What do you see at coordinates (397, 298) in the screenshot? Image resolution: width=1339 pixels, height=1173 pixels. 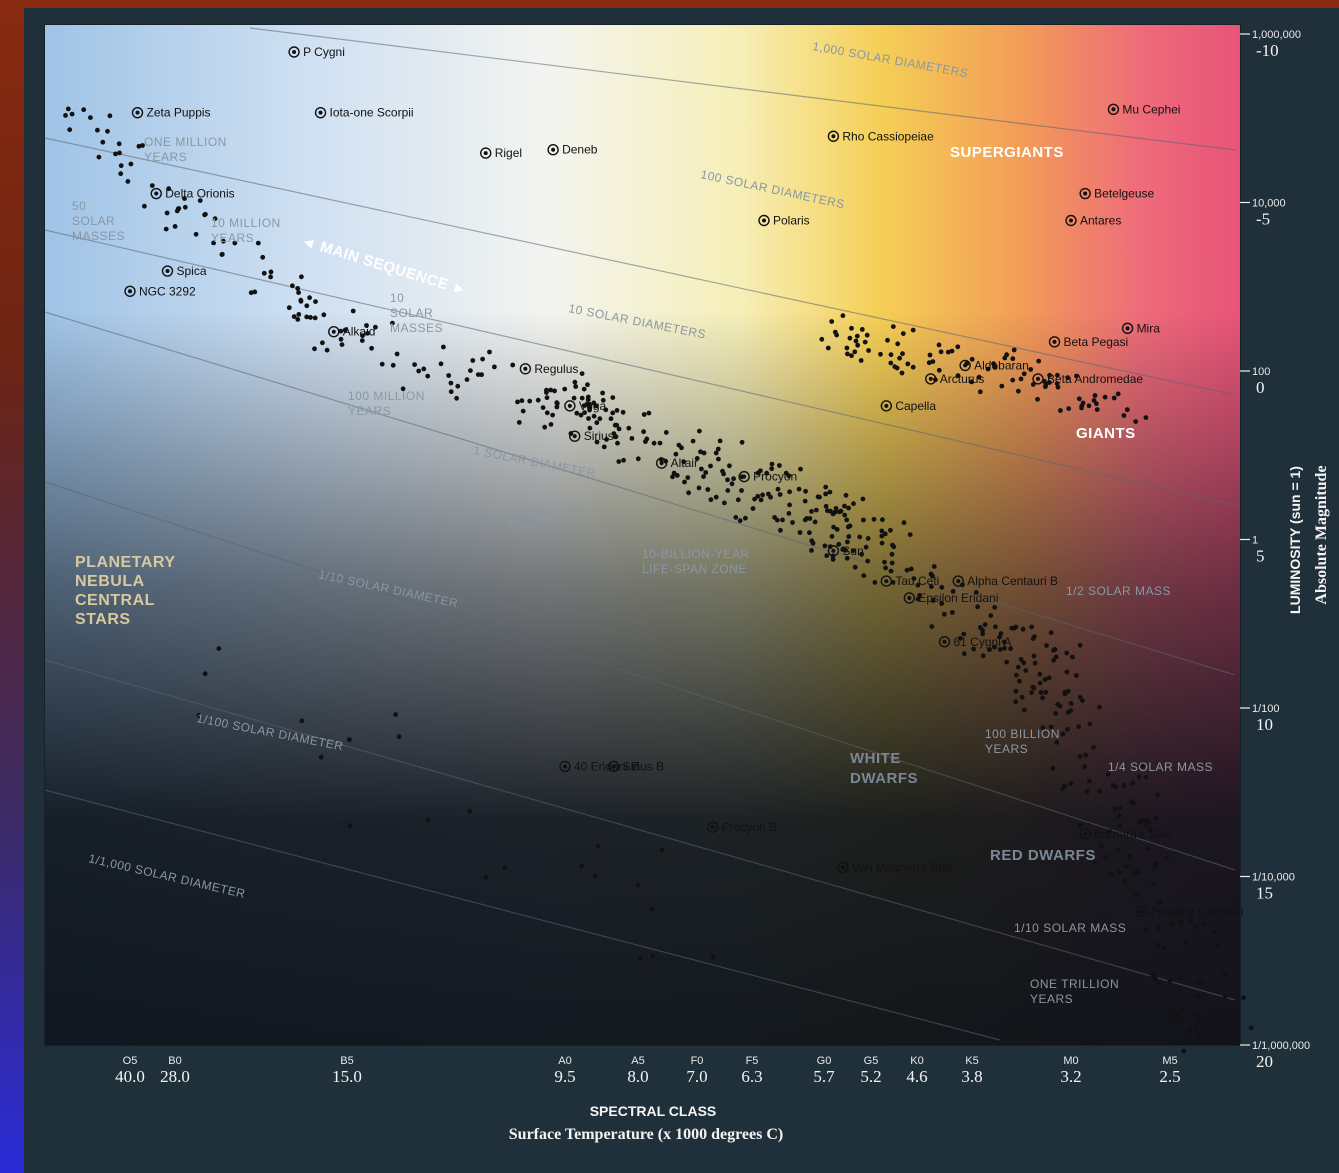 I see `annotation-label: 10` at bounding box center [397, 298].